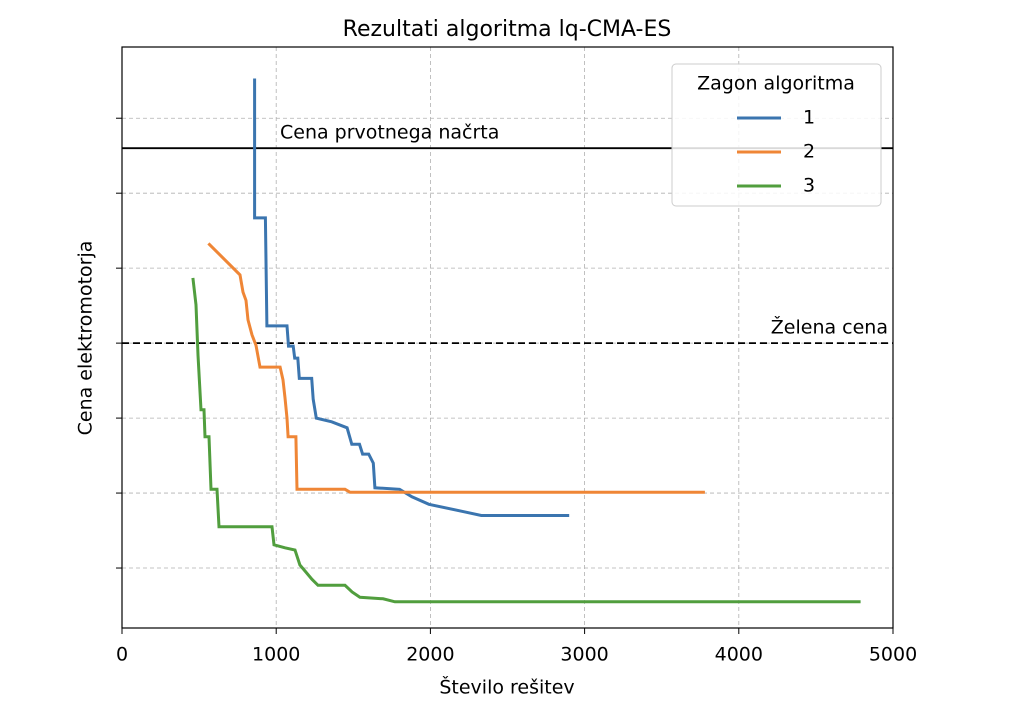  I want to click on y-axis-label: Cena elektromotorja, so click(86, 338).